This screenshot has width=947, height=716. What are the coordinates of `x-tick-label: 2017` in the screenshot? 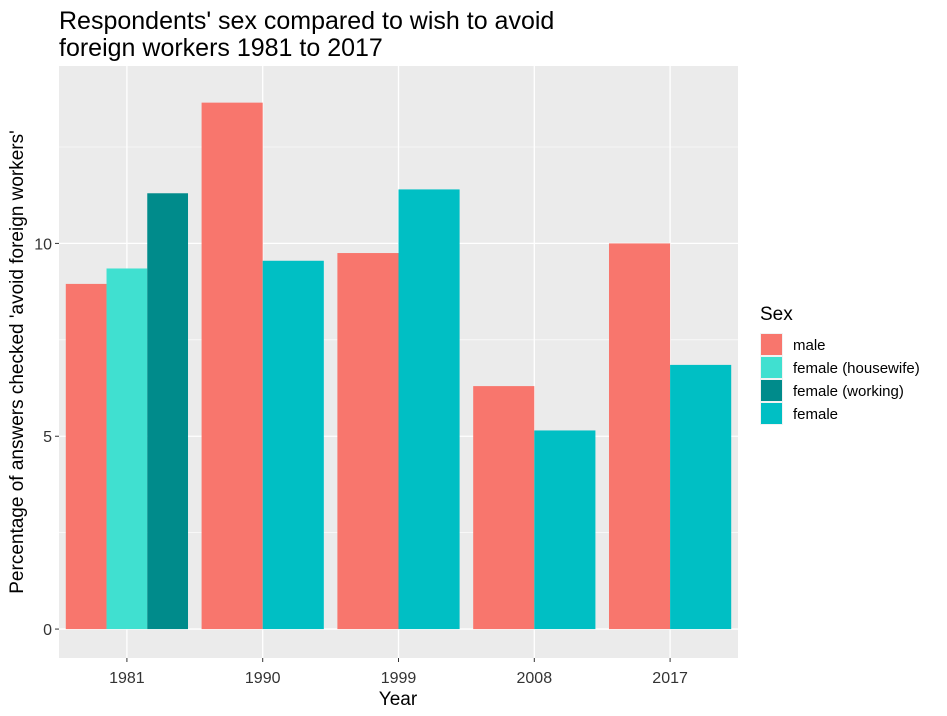 It's located at (670, 678).